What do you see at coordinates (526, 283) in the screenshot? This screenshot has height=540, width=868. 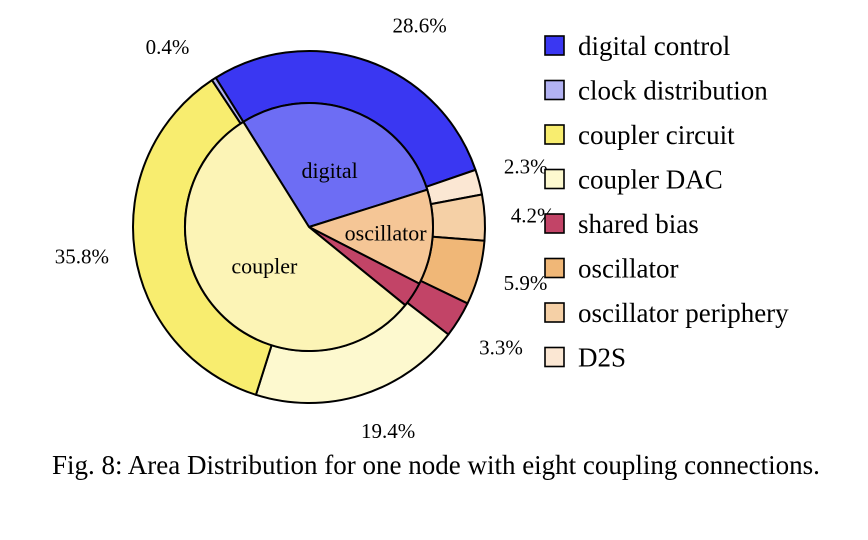 I see `outer-label-oscillator: 5.9%` at bounding box center [526, 283].